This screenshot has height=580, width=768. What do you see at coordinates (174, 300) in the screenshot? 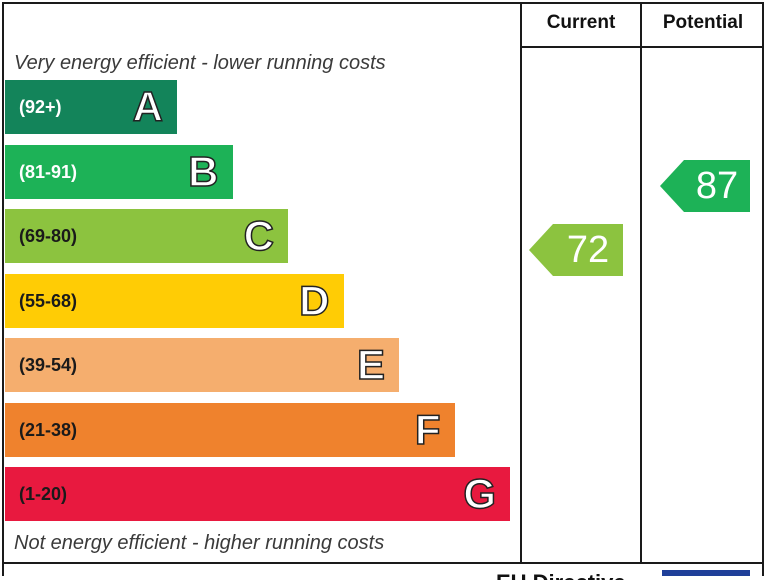
I see `band-d: (55-68) D` at bounding box center [174, 300].